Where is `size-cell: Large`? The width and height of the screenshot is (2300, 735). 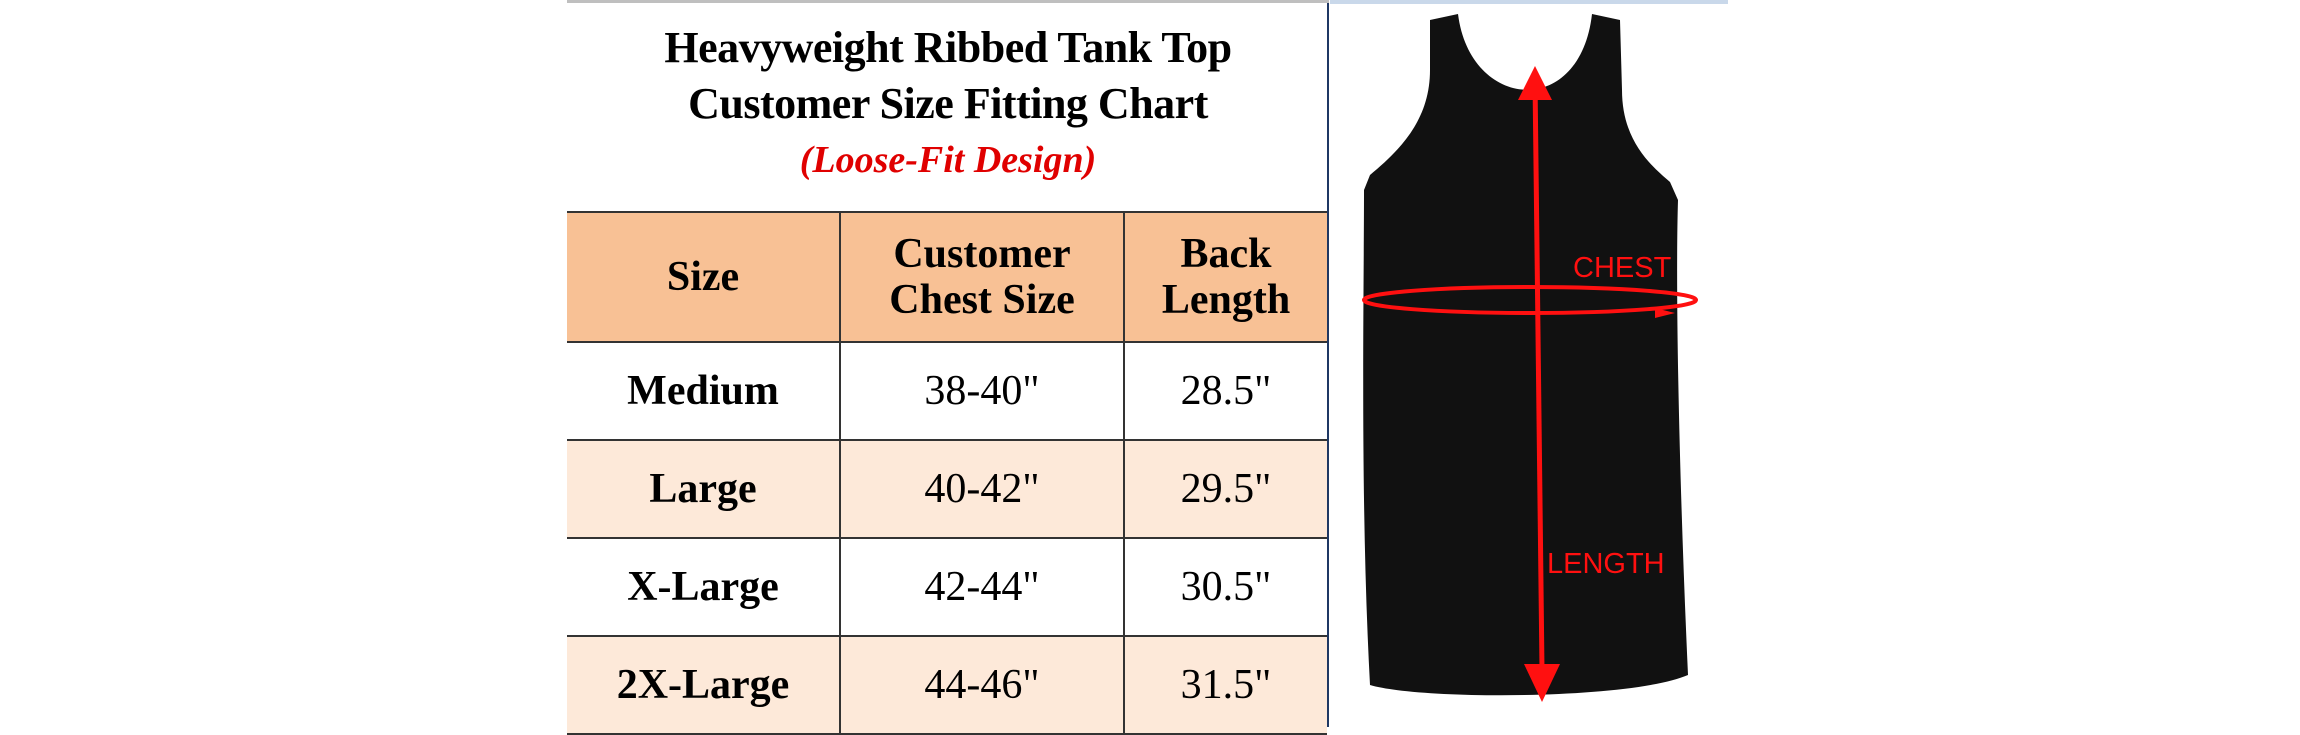 size-cell: Large is located at coordinates (704, 489).